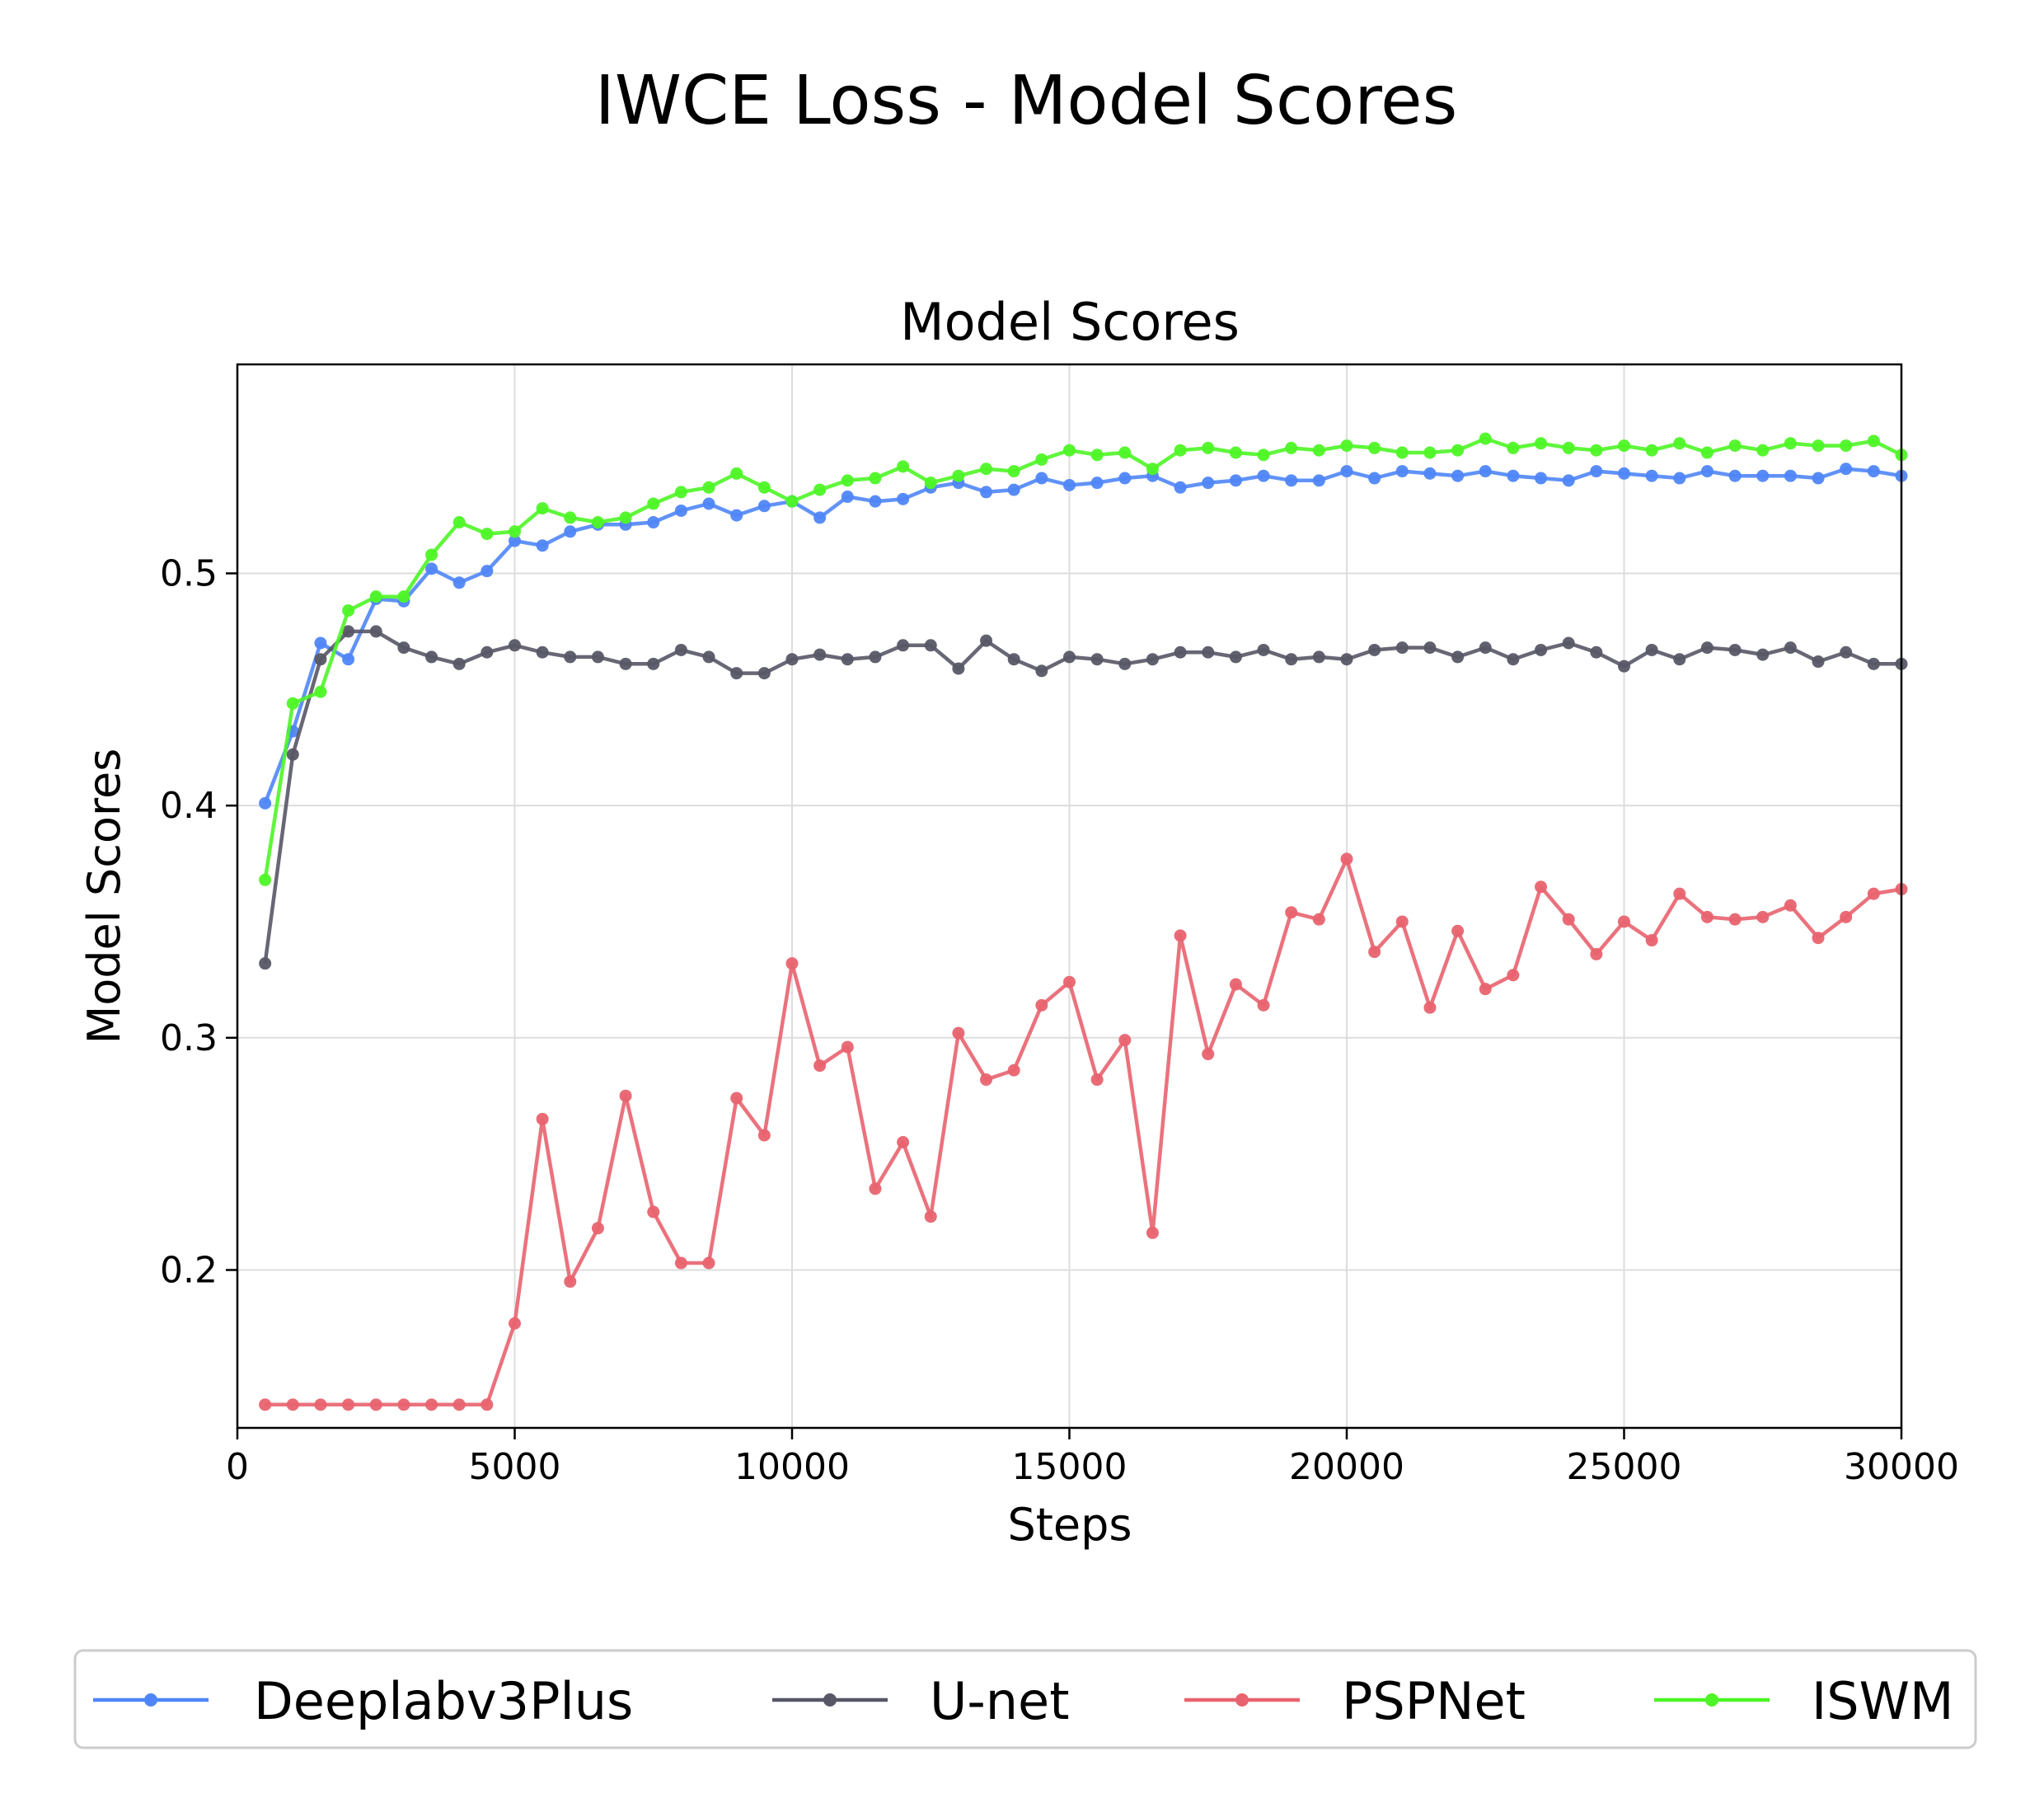 Image resolution: width=2044 pixels, height=1817 pixels. What do you see at coordinates (515, 1467) in the screenshot?
I see `x-tick-label: 5000` at bounding box center [515, 1467].